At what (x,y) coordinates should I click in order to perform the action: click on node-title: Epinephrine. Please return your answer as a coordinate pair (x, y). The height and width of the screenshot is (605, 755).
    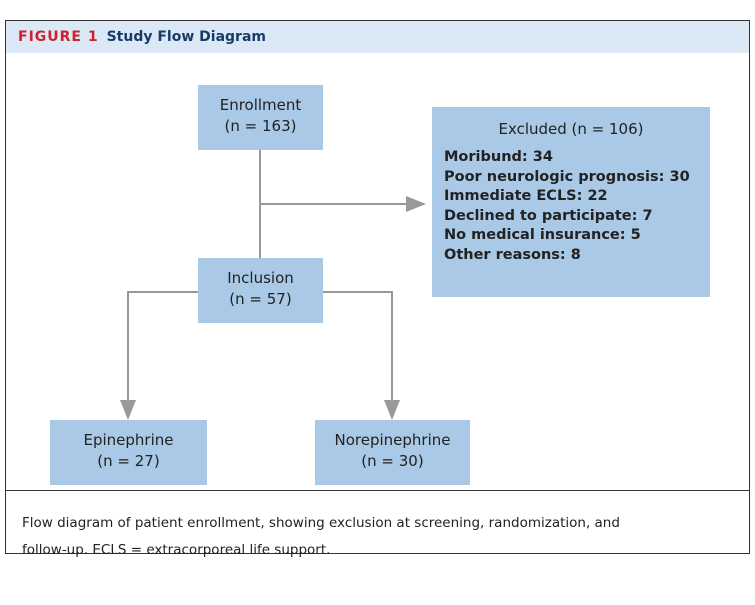
    Looking at the image, I should click on (128, 440).